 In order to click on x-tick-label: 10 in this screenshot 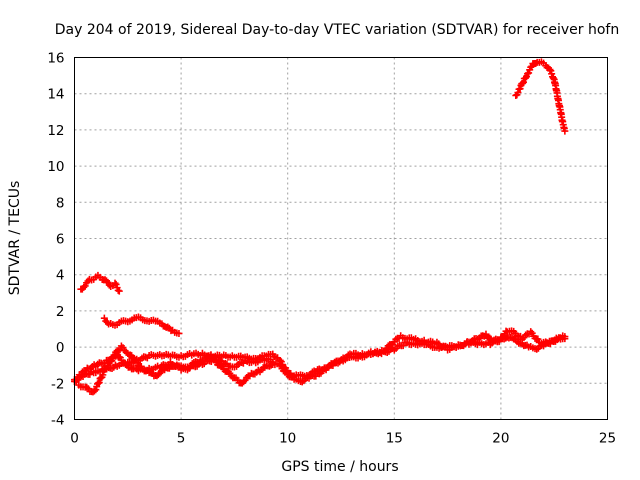, I will do `click(287, 439)`.